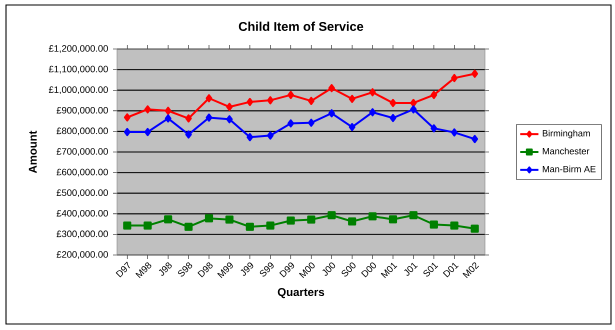  I want to click on x-tick-label: D01, so click(450, 270).